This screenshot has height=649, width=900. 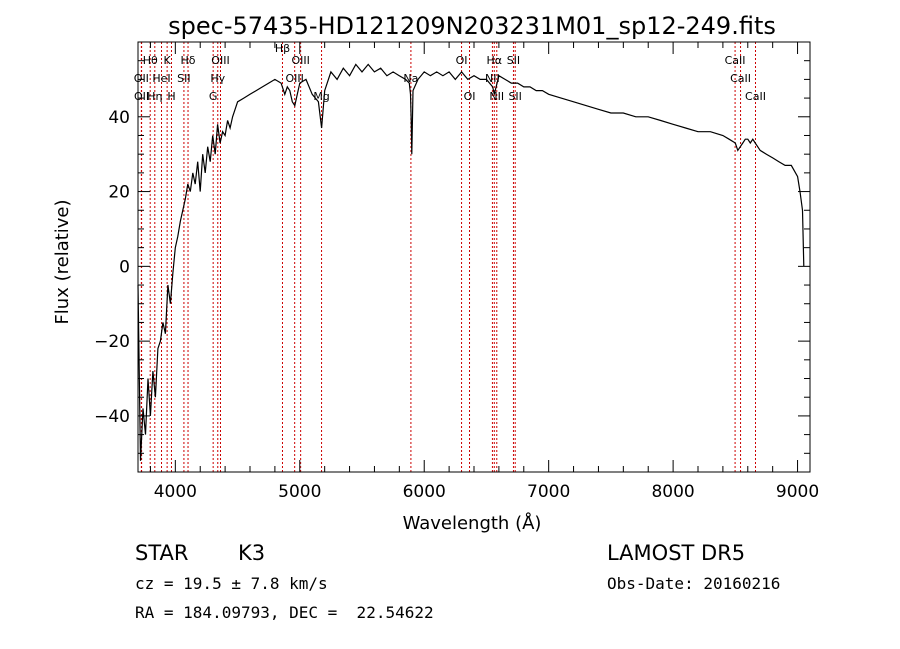 I want to click on y-tick-label-0: −40, so click(x=112, y=417).